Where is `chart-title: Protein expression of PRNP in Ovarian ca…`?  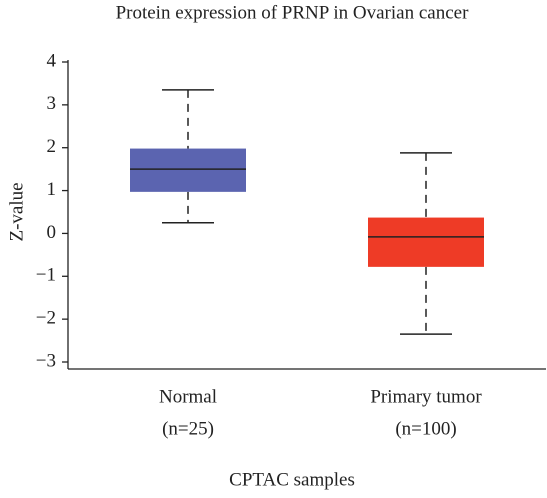
chart-title: Protein expression of PRNP in Ovarian ca… is located at coordinates (292, 12).